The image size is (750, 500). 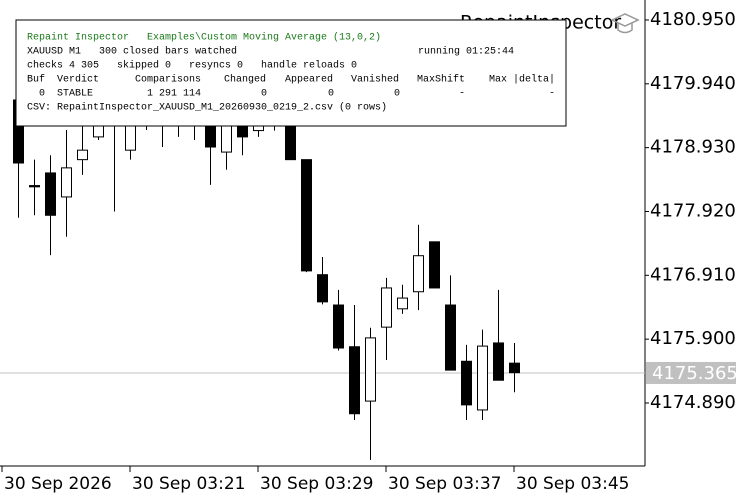 I want to click on table-header: Max |delta|, so click(x=522, y=80).